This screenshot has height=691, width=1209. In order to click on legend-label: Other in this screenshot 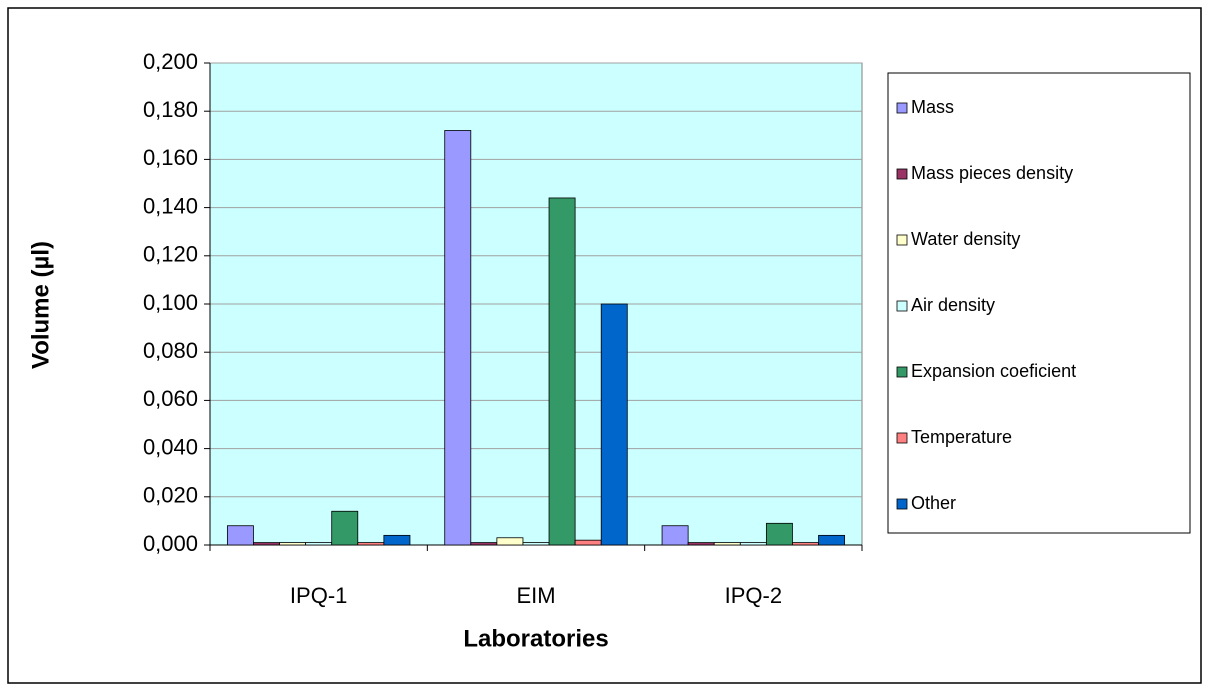, I will do `click(933, 503)`.